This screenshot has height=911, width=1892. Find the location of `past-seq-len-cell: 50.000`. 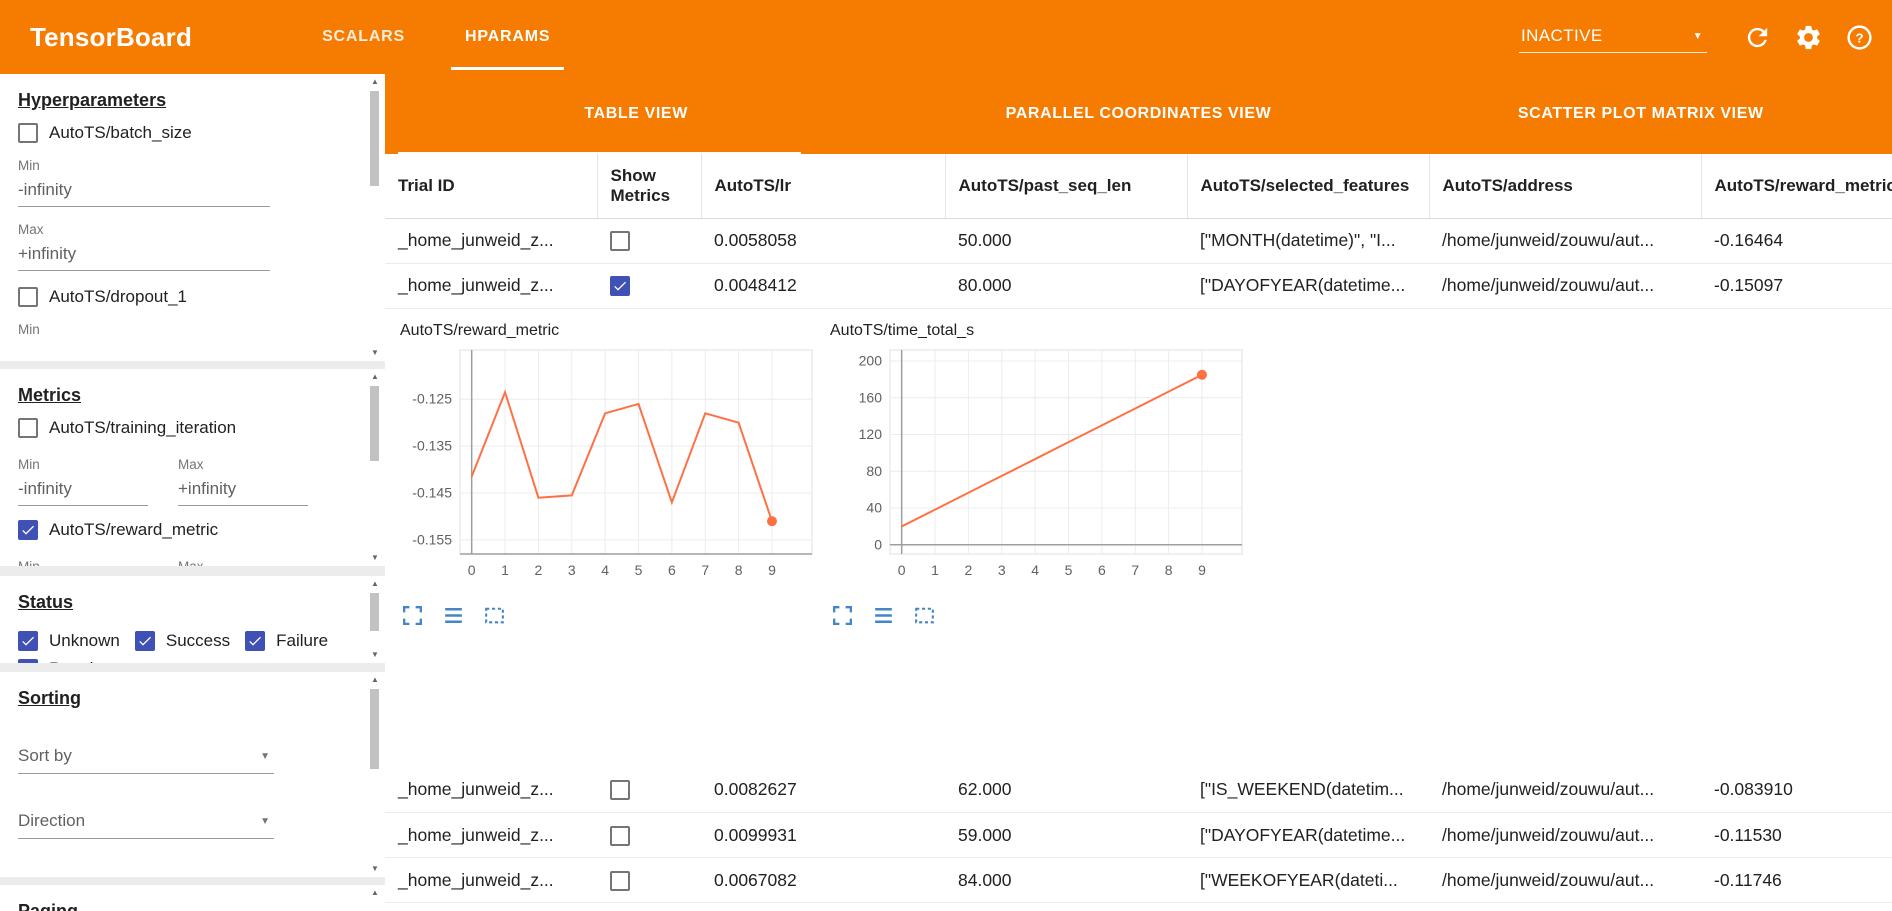

past-seq-len-cell: 50.000 is located at coordinates (1066, 241).